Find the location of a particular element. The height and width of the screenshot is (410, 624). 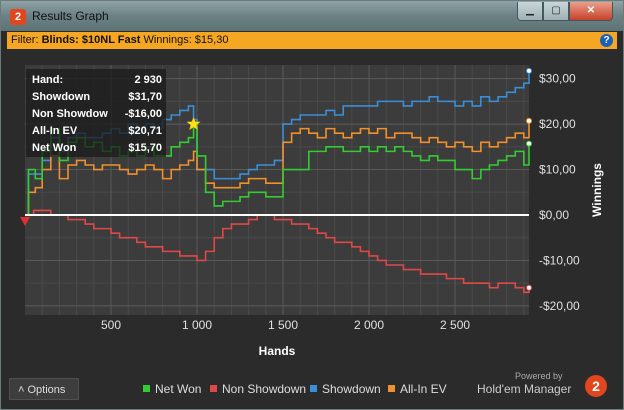

legend-item: Non Showdown is located at coordinates (258, 389).